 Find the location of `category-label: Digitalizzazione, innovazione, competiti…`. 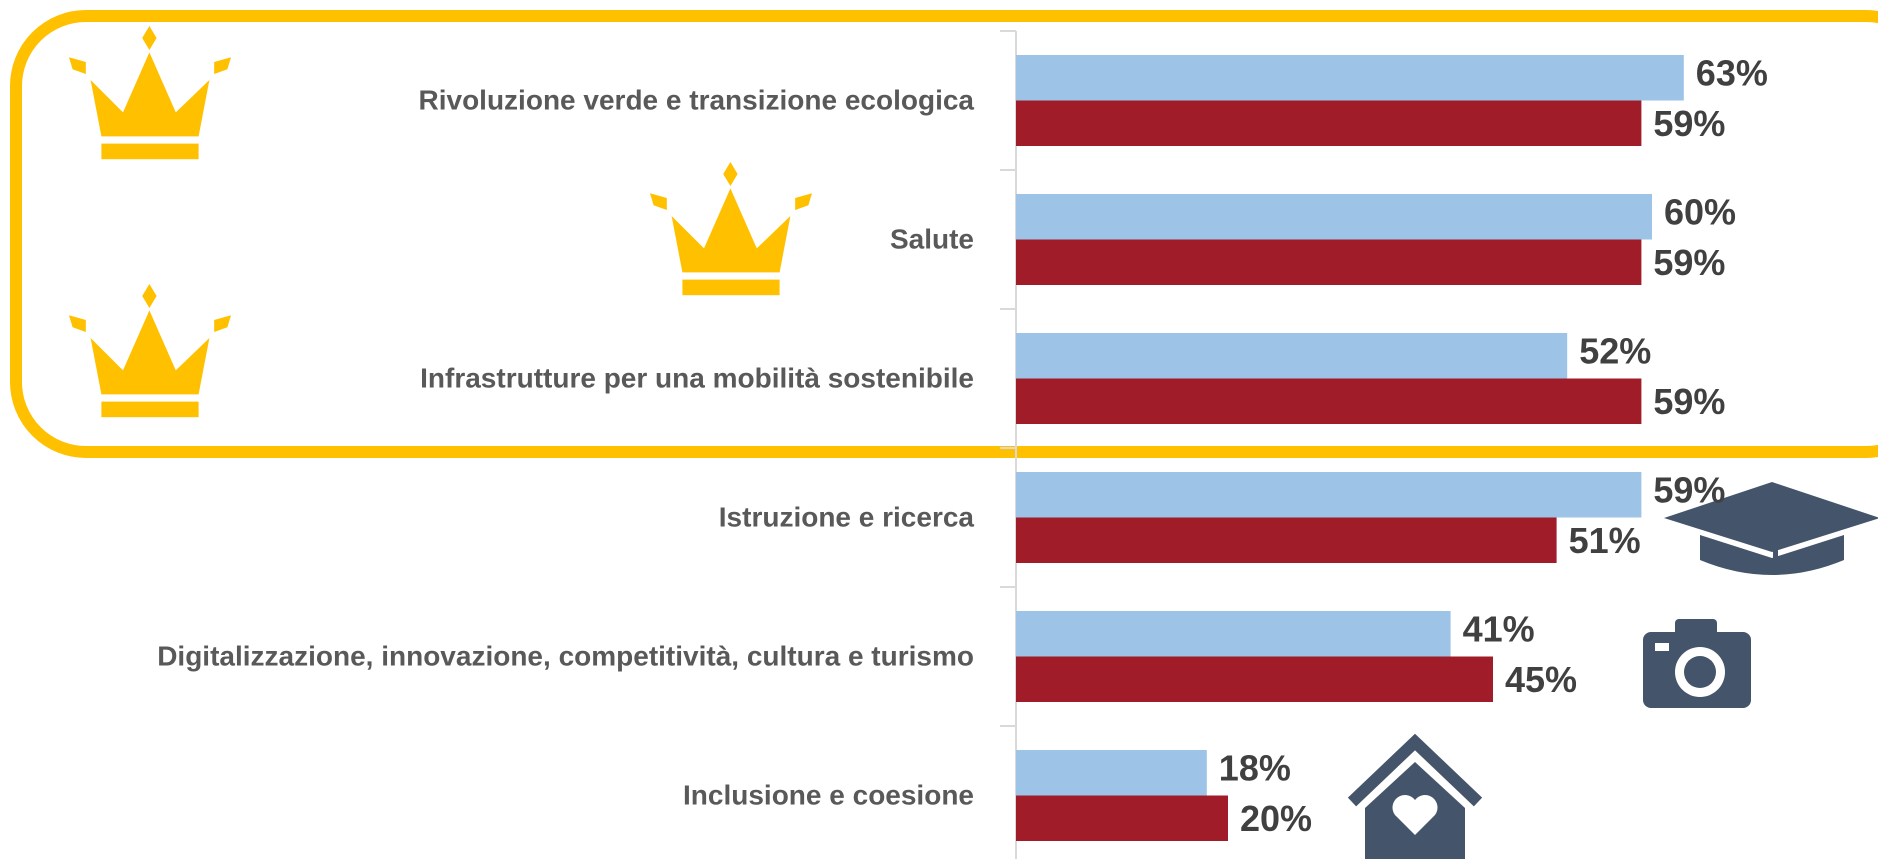

category-label: Digitalizzazione, innovazione, competiti… is located at coordinates (565, 656).